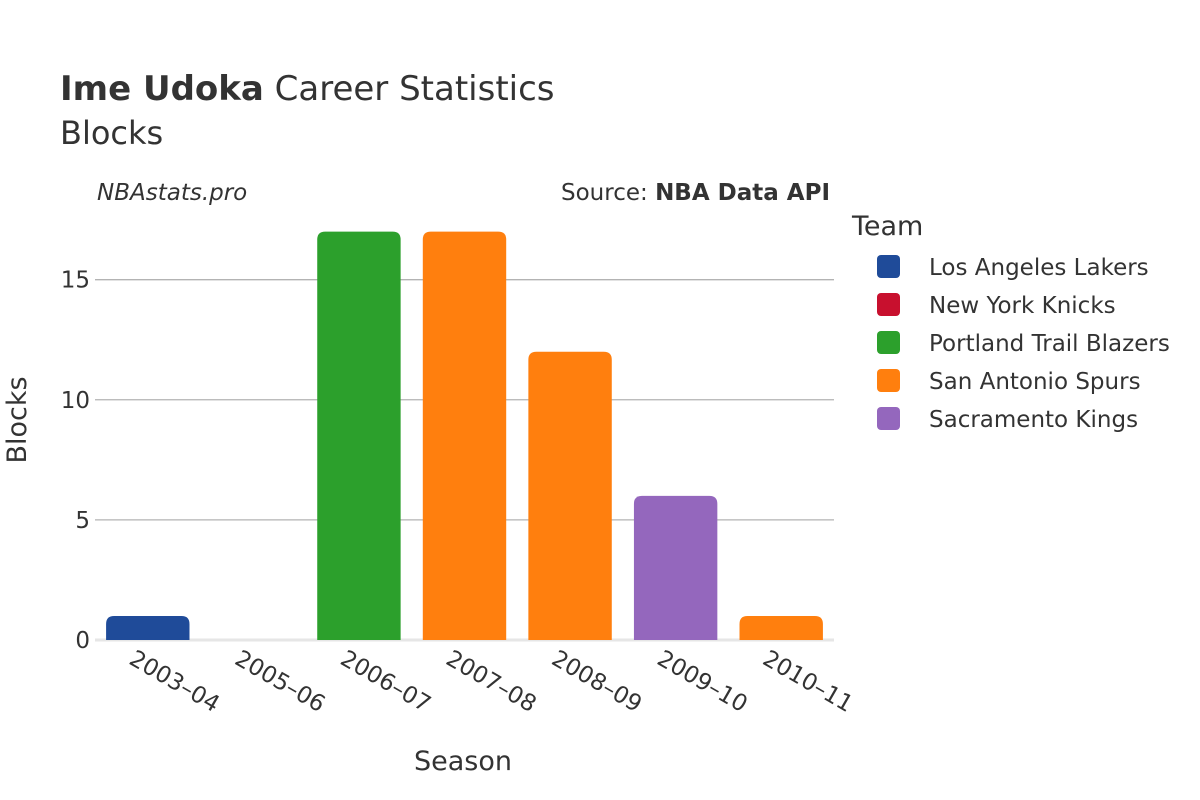 This screenshot has width=1200, height=800. I want to click on bar-2010–11, so click(781, 627).